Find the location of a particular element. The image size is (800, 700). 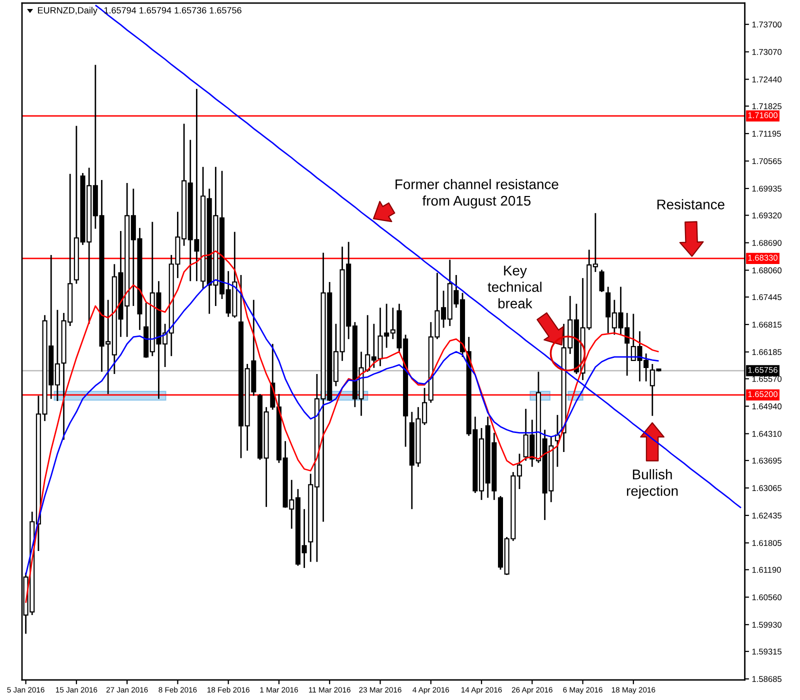

y-tick-label: 1.63065 is located at coordinates (767, 488).